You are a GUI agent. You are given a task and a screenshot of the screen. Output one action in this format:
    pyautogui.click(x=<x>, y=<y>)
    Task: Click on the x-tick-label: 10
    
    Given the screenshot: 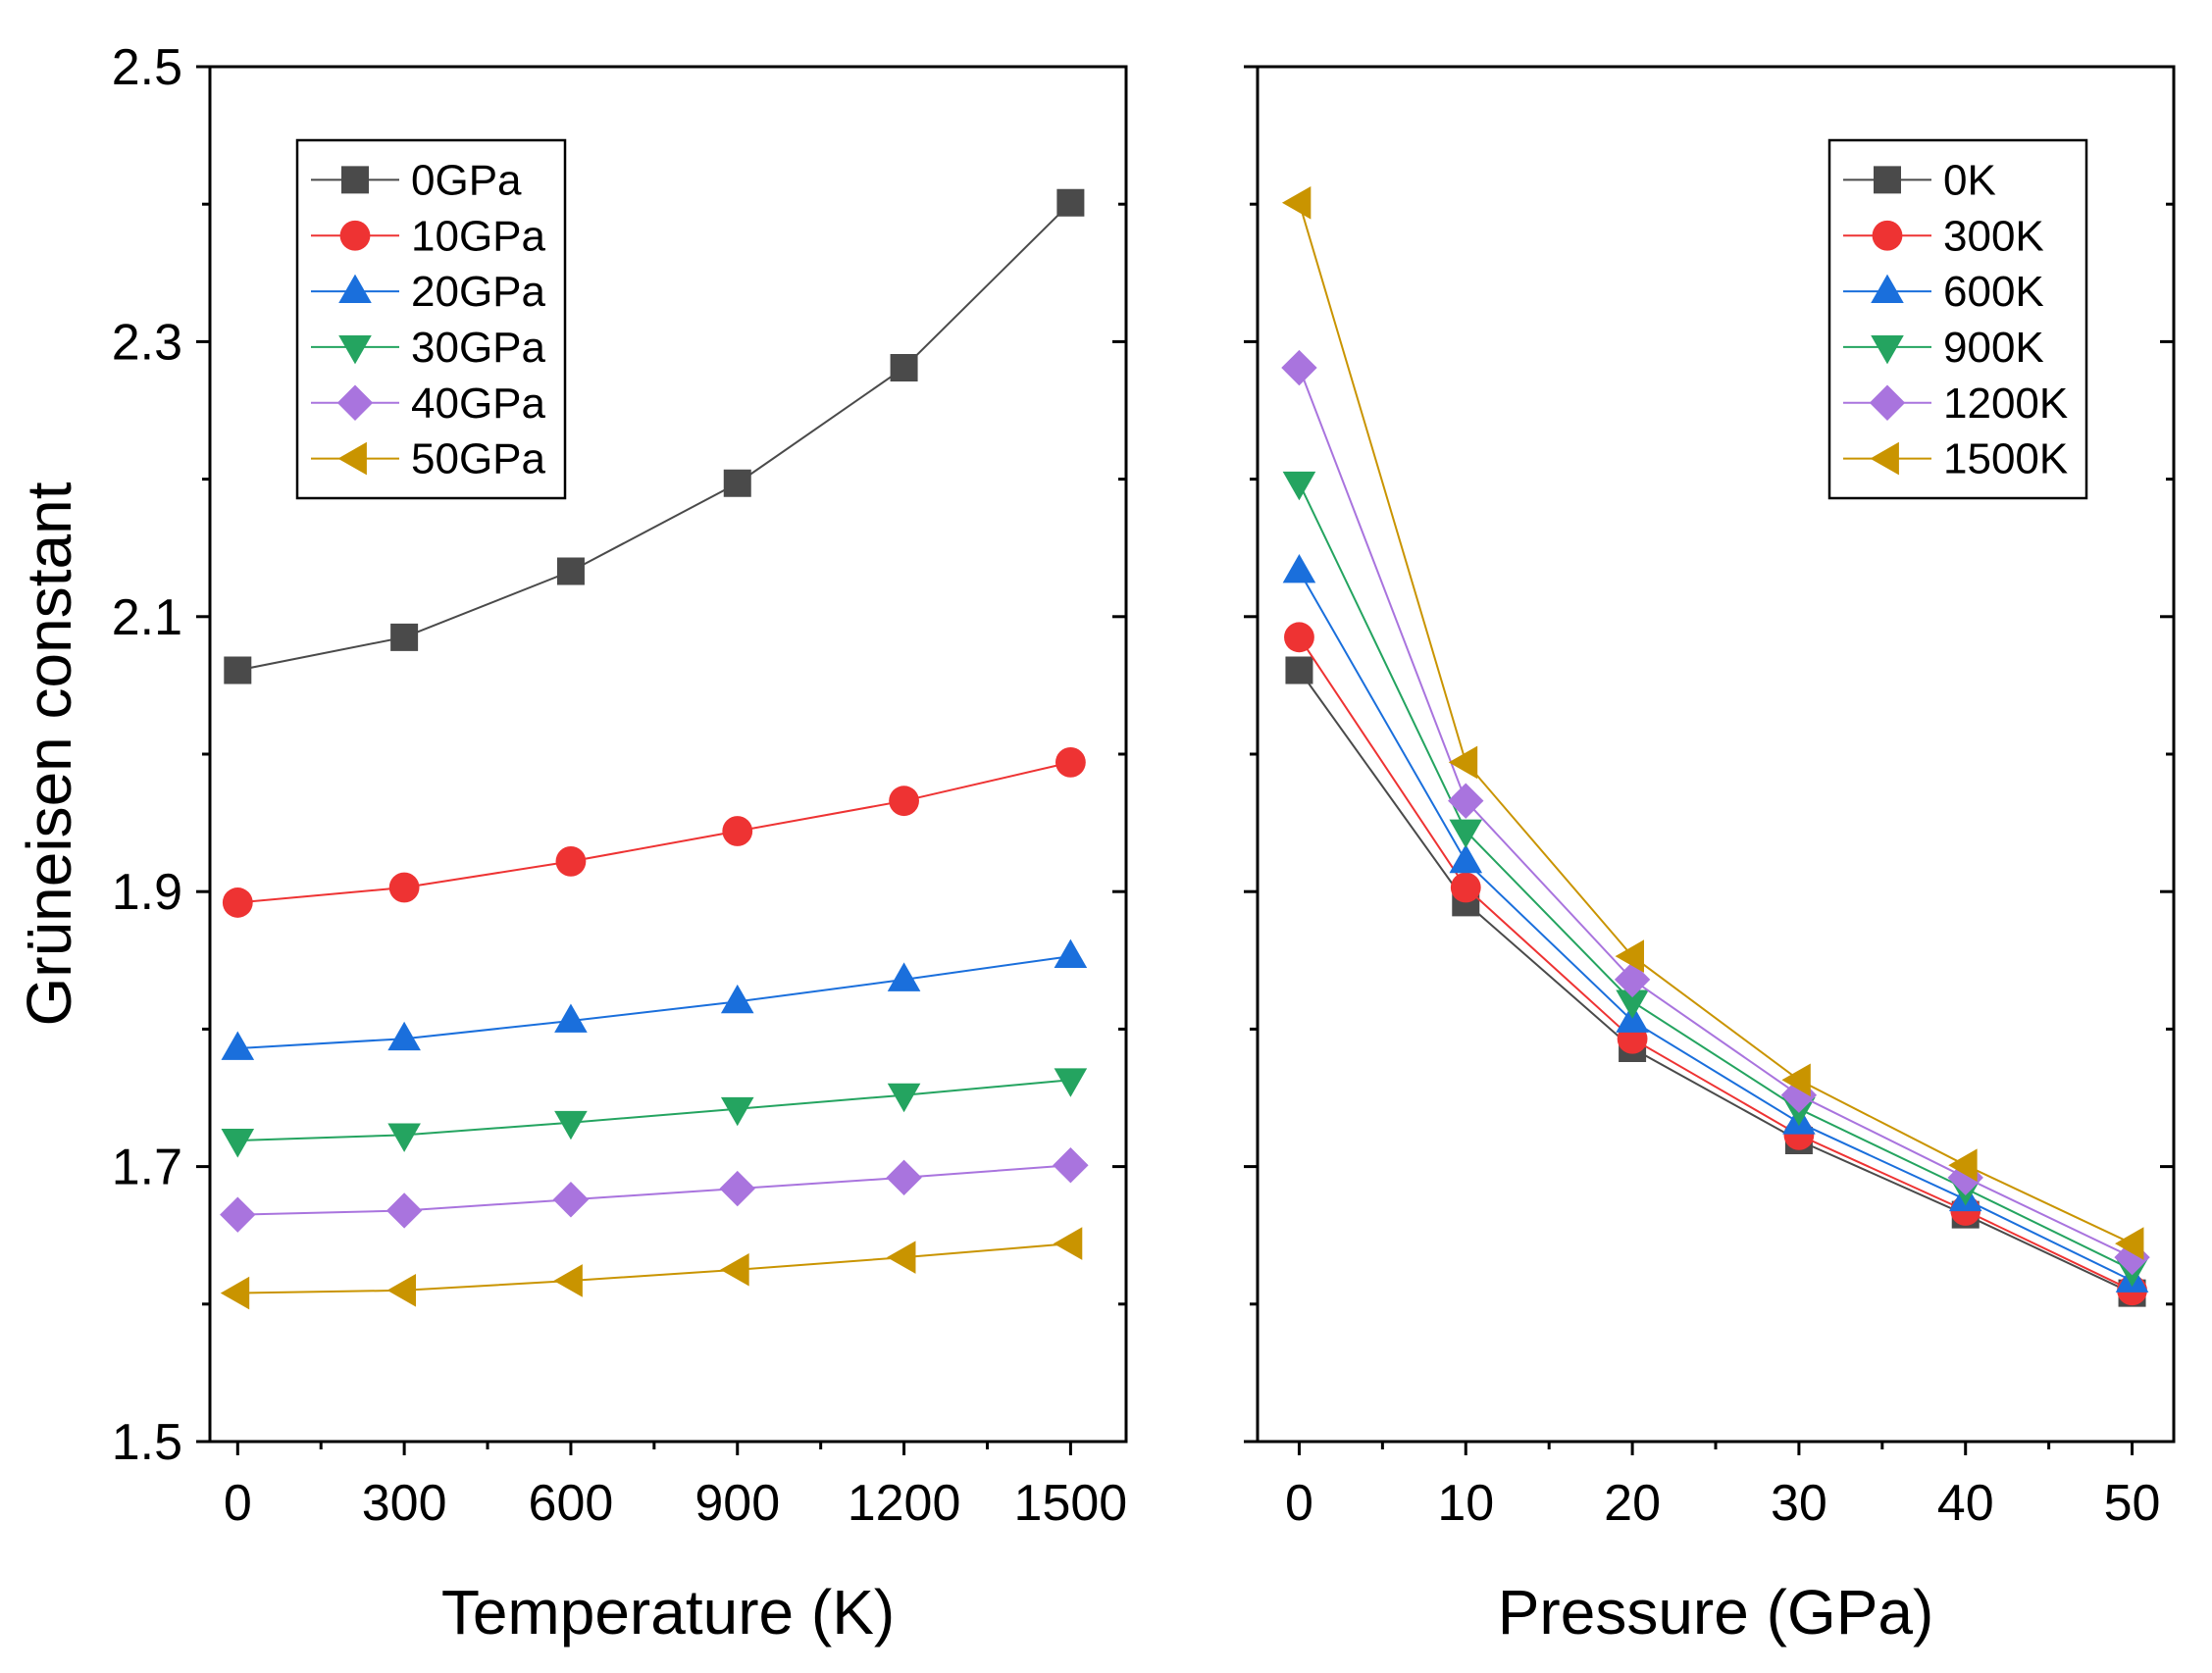 What is the action you would take?
    pyautogui.click(x=1465, y=1503)
    